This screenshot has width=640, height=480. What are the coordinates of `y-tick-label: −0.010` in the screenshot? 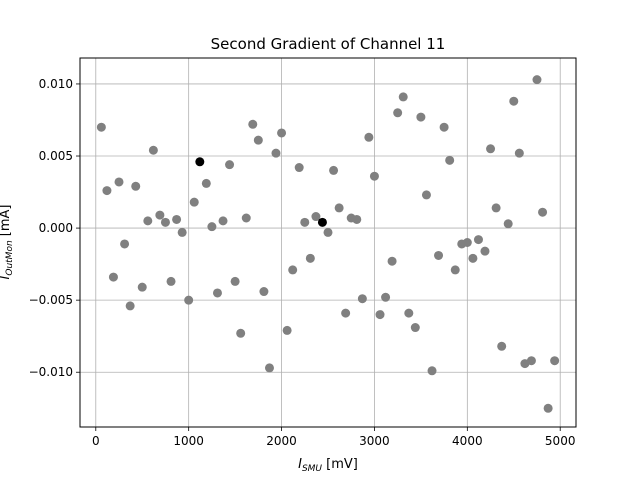 It's located at (51, 372).